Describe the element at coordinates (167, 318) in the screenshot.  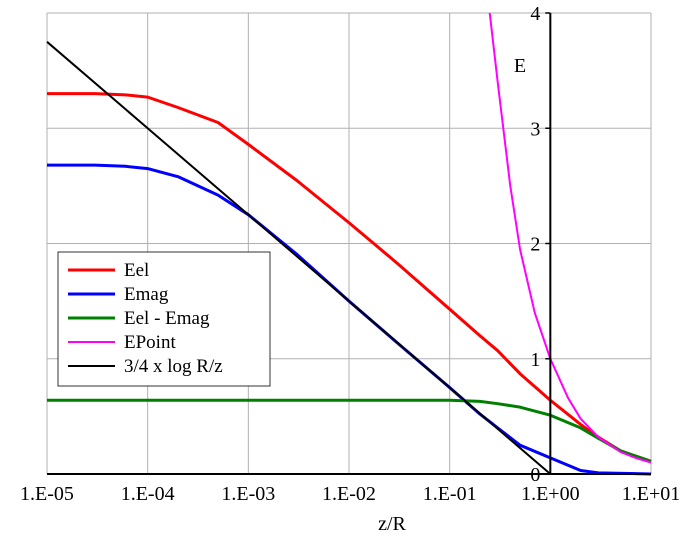
I see `legend-label-2: Eel - Emag` at that location.